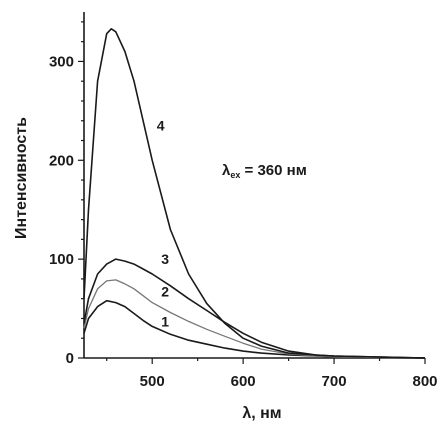  I want to click on y-tick-label: 300, so click(61, 61).